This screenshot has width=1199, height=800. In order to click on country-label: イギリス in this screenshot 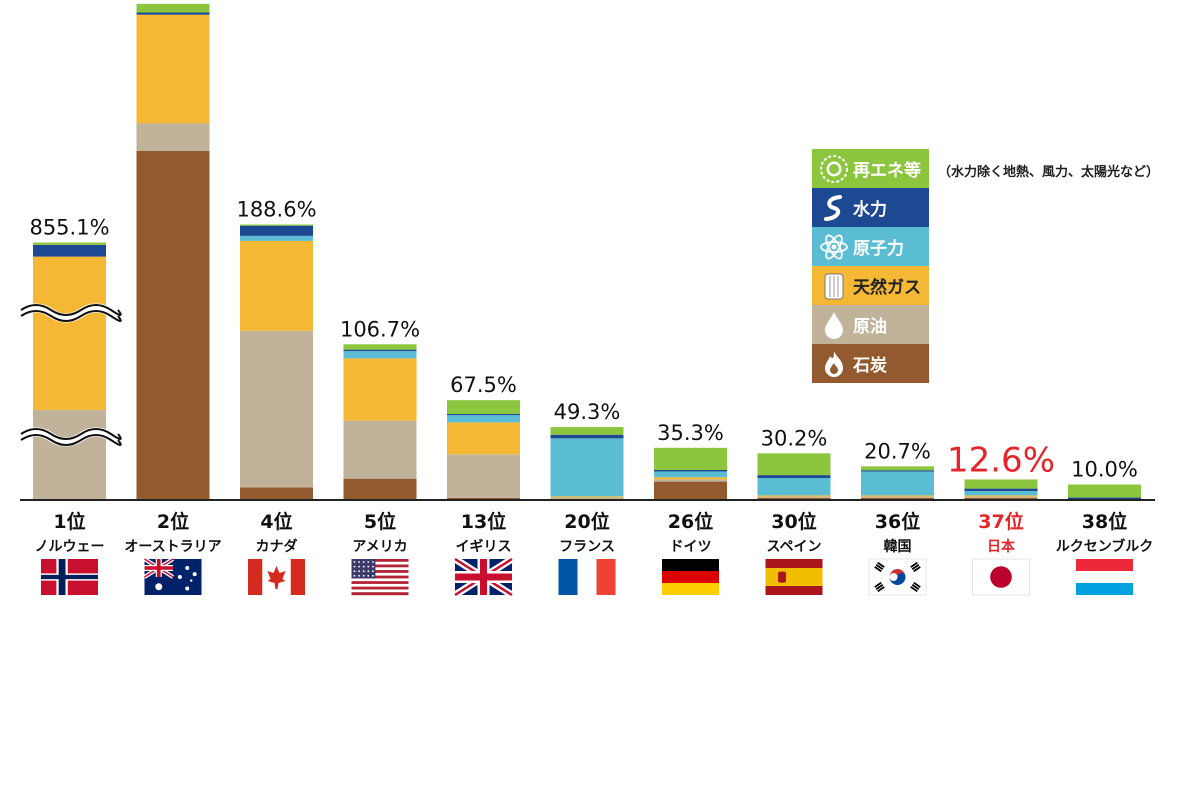, I will do `click(484, 546)`.